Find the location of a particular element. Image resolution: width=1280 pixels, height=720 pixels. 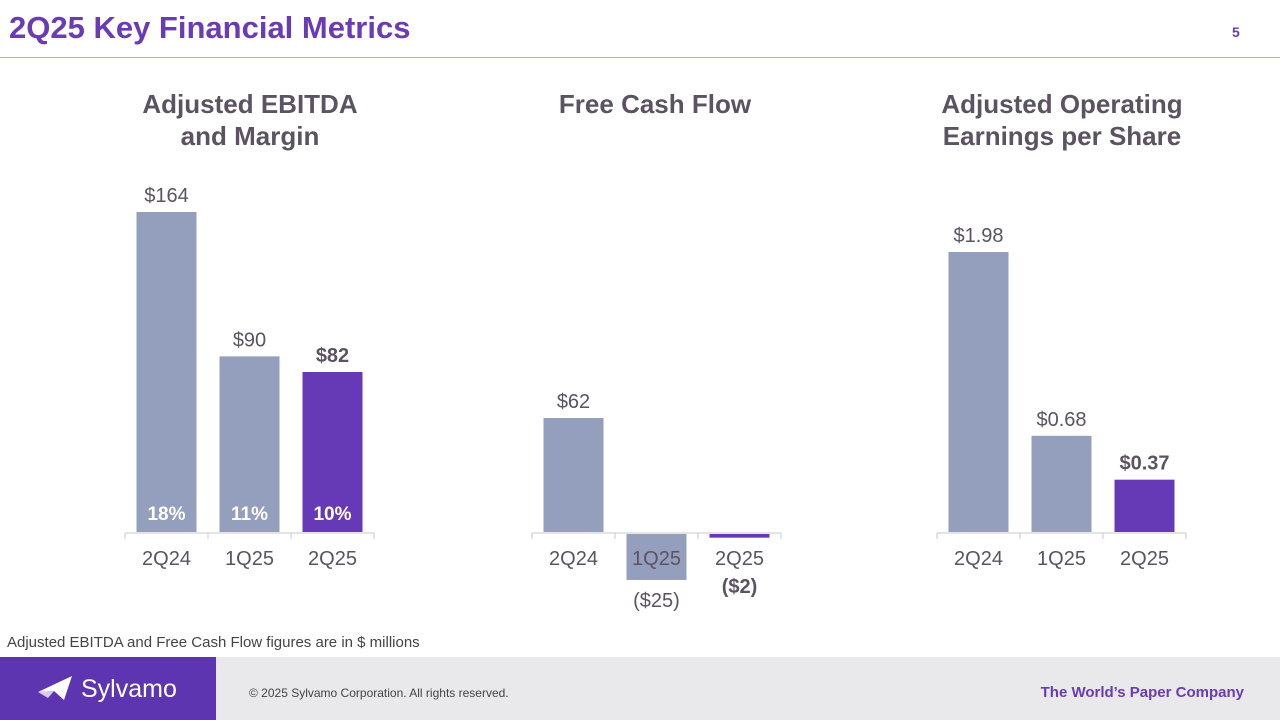

eps-chart-title: Adjusted Operating Earnings per Share is located at coordinates (1062, 120).